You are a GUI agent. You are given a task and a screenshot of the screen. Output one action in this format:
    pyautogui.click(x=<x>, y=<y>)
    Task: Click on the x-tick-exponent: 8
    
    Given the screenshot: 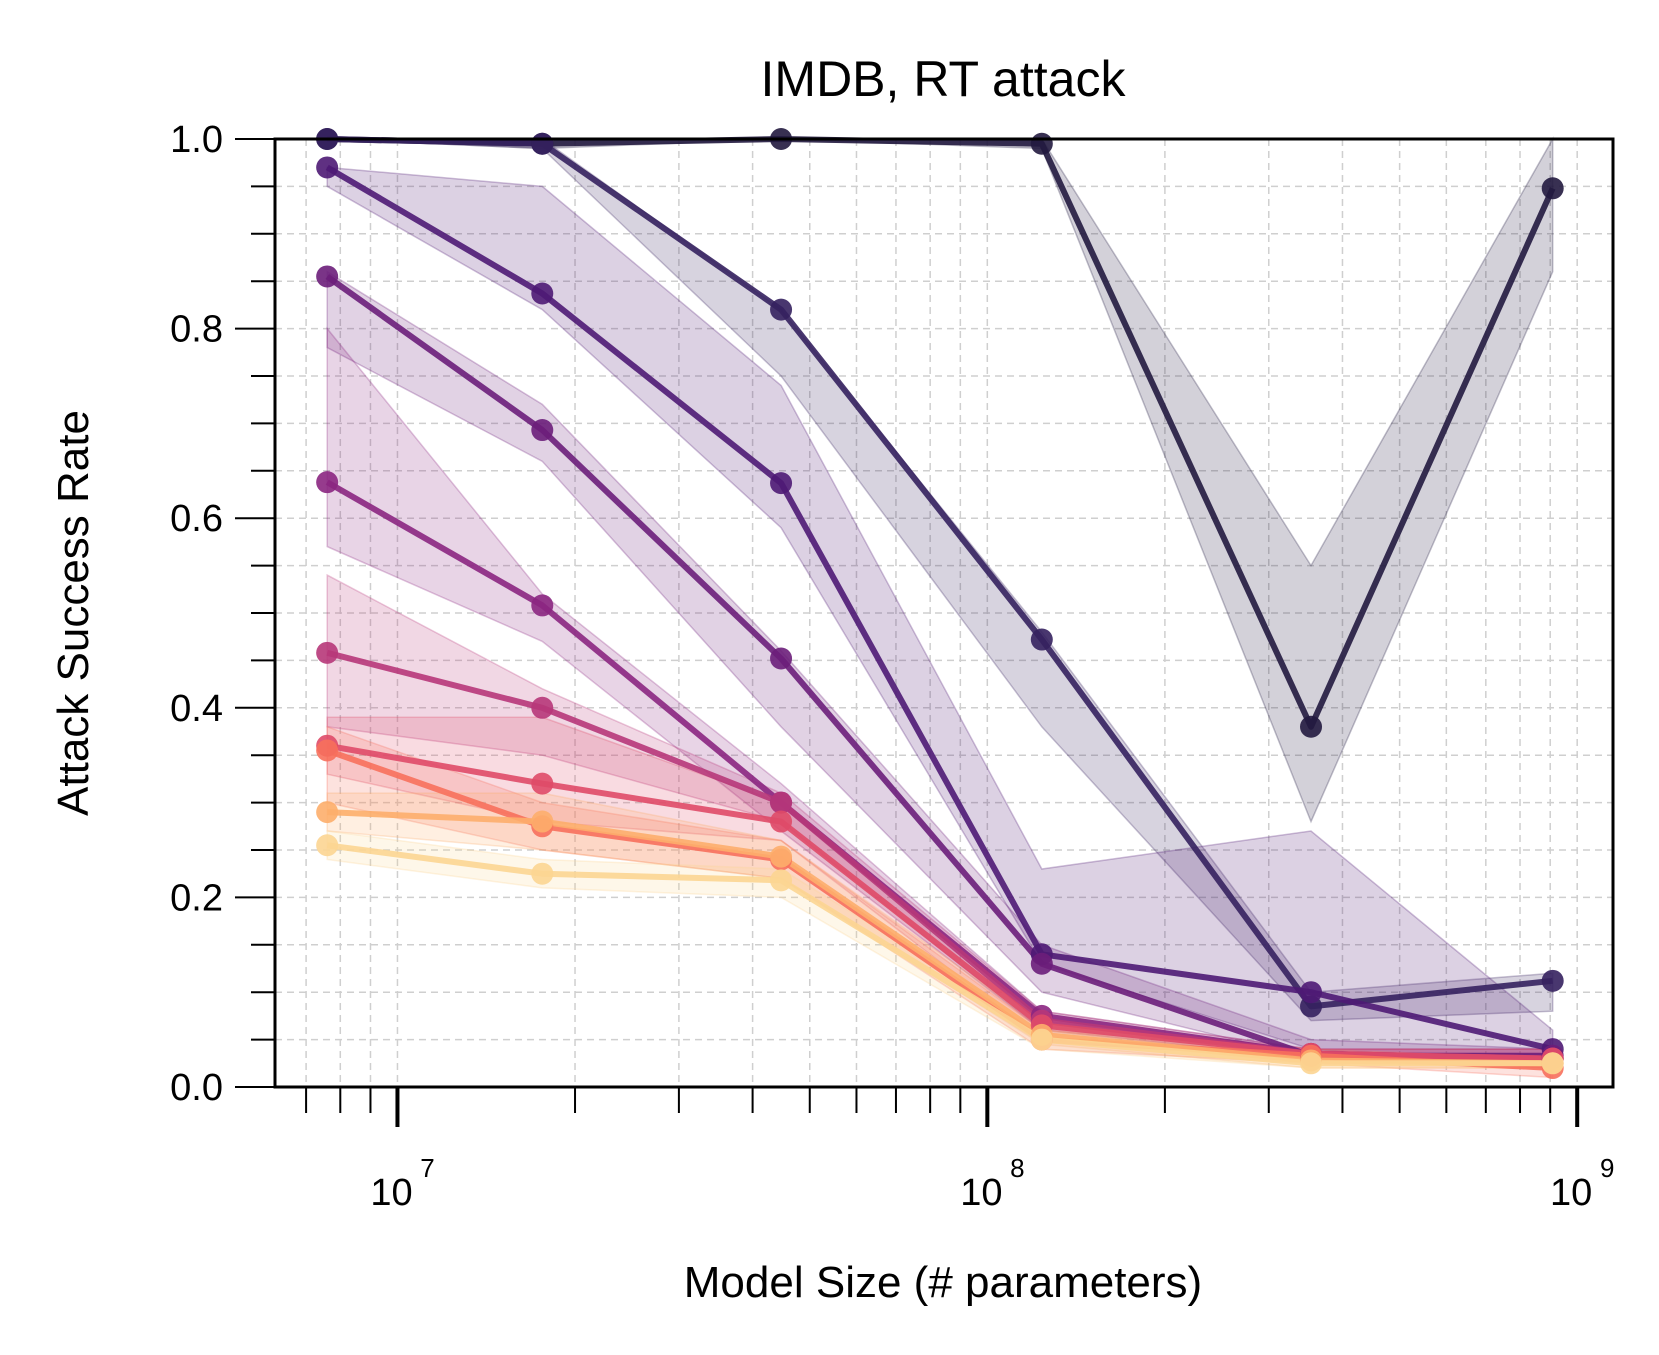 What is the action you would take?
    pyautogui.click(x=1017, y=1168)
    